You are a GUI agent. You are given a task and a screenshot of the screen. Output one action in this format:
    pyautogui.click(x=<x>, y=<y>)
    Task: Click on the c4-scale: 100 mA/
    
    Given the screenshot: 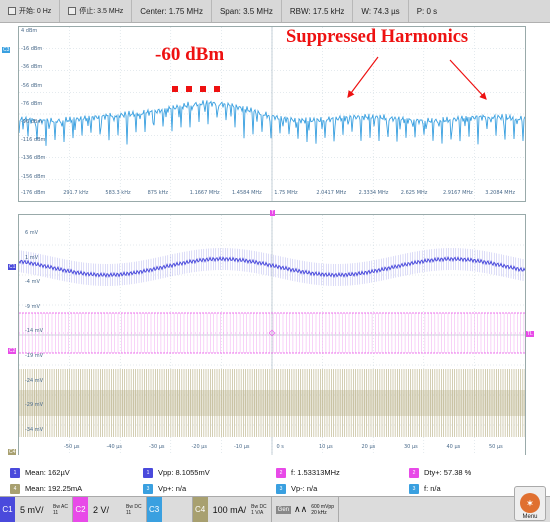 What is the action you would take?
    pyautogui.click(x=229, y=509)
    